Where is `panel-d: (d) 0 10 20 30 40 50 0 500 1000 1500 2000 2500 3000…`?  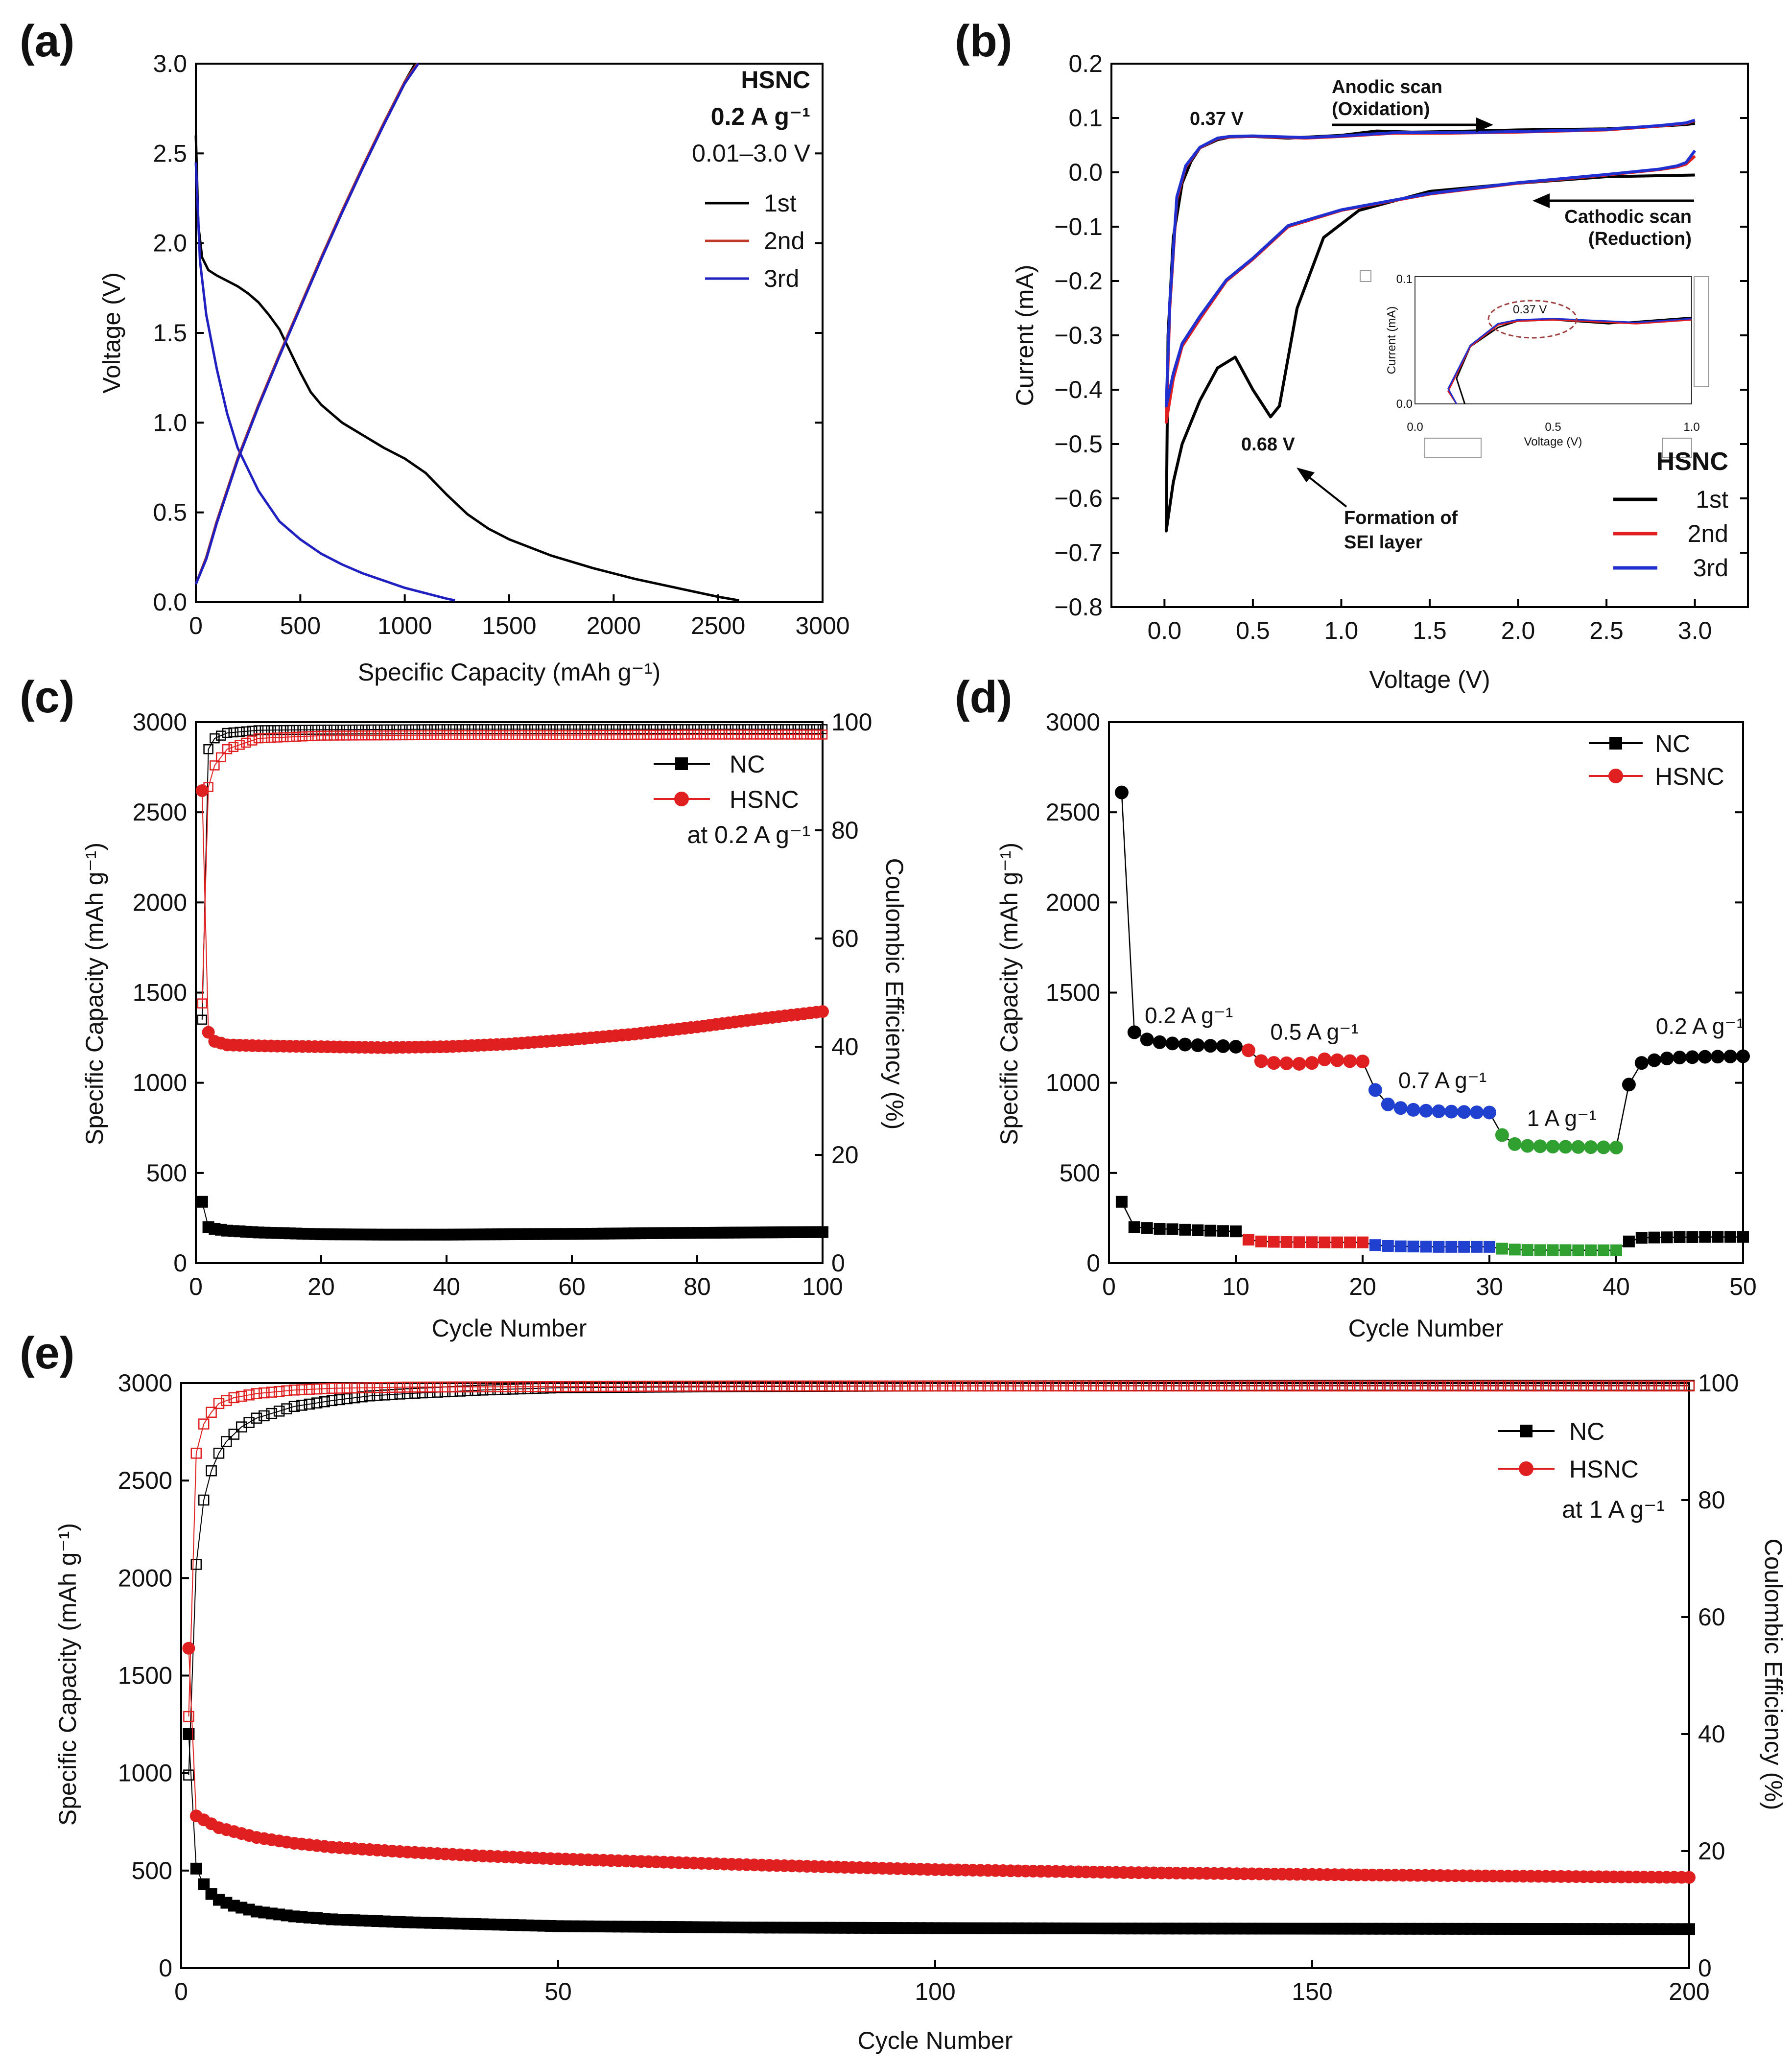 panel-d: (d) 0 10 20 30 40 50 0 500 1000 1500 2000 2500 3000… is located at coordinates (1356, 1007).